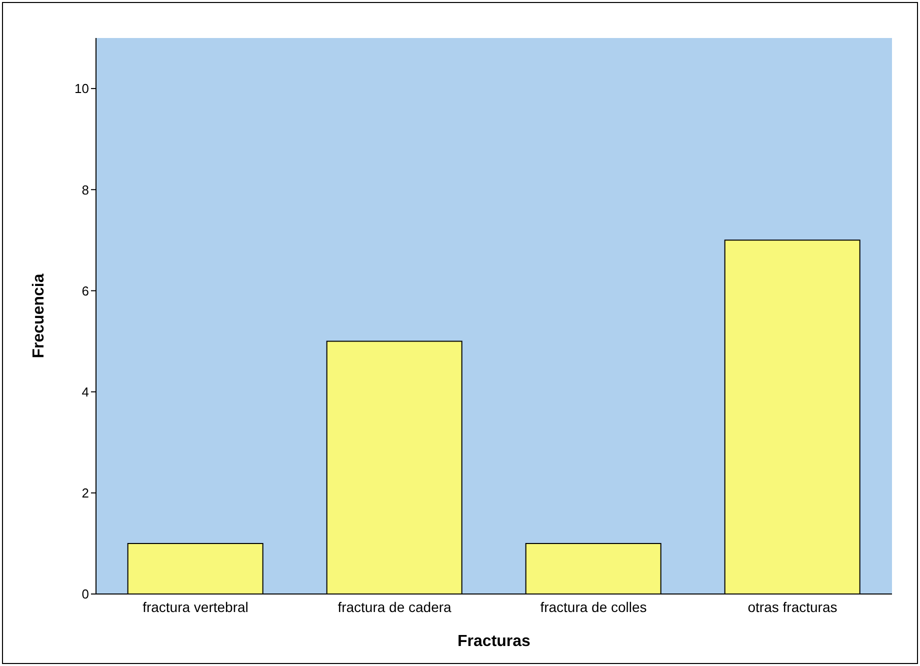  What do you see at coordinates (793, 606) in the screenshot?
I see `x-tick-label: otras fracturas` at bounding box center [793, 606].